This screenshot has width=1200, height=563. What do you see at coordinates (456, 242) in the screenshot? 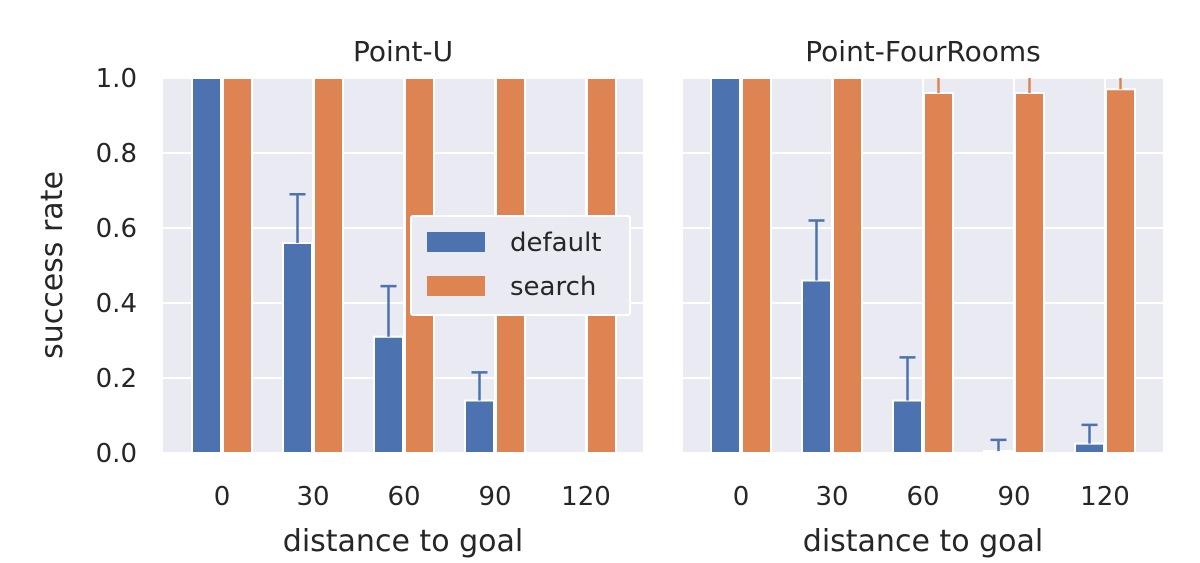
I see `legend-swatch-default` at bounding box center [456, 242].